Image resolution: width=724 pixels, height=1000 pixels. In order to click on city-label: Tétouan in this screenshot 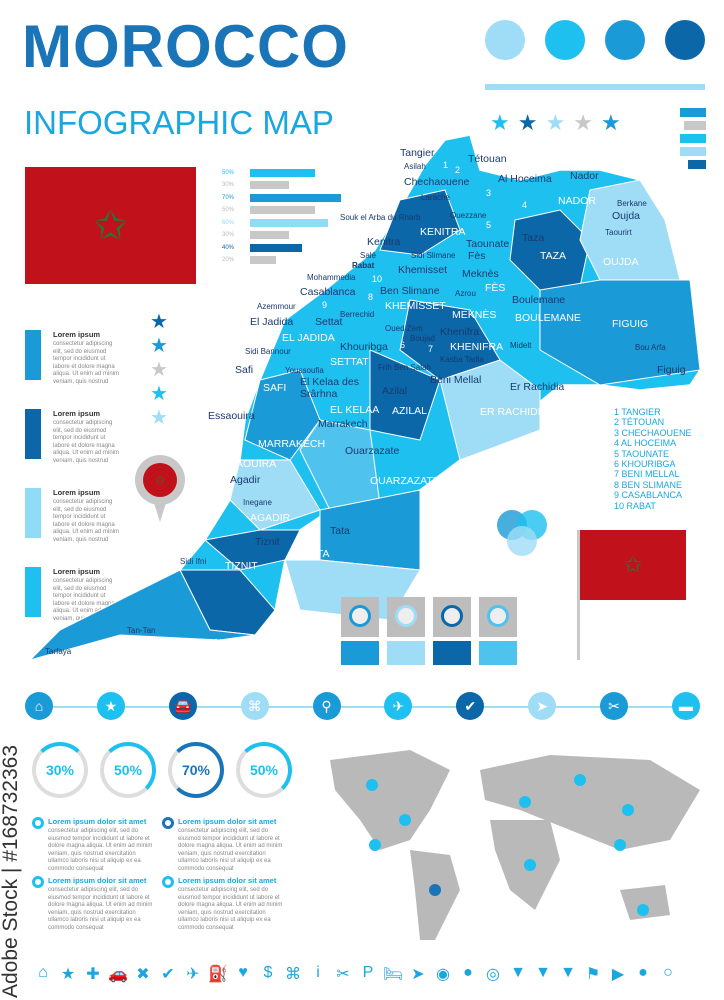, I will do `click(487, 159)`.